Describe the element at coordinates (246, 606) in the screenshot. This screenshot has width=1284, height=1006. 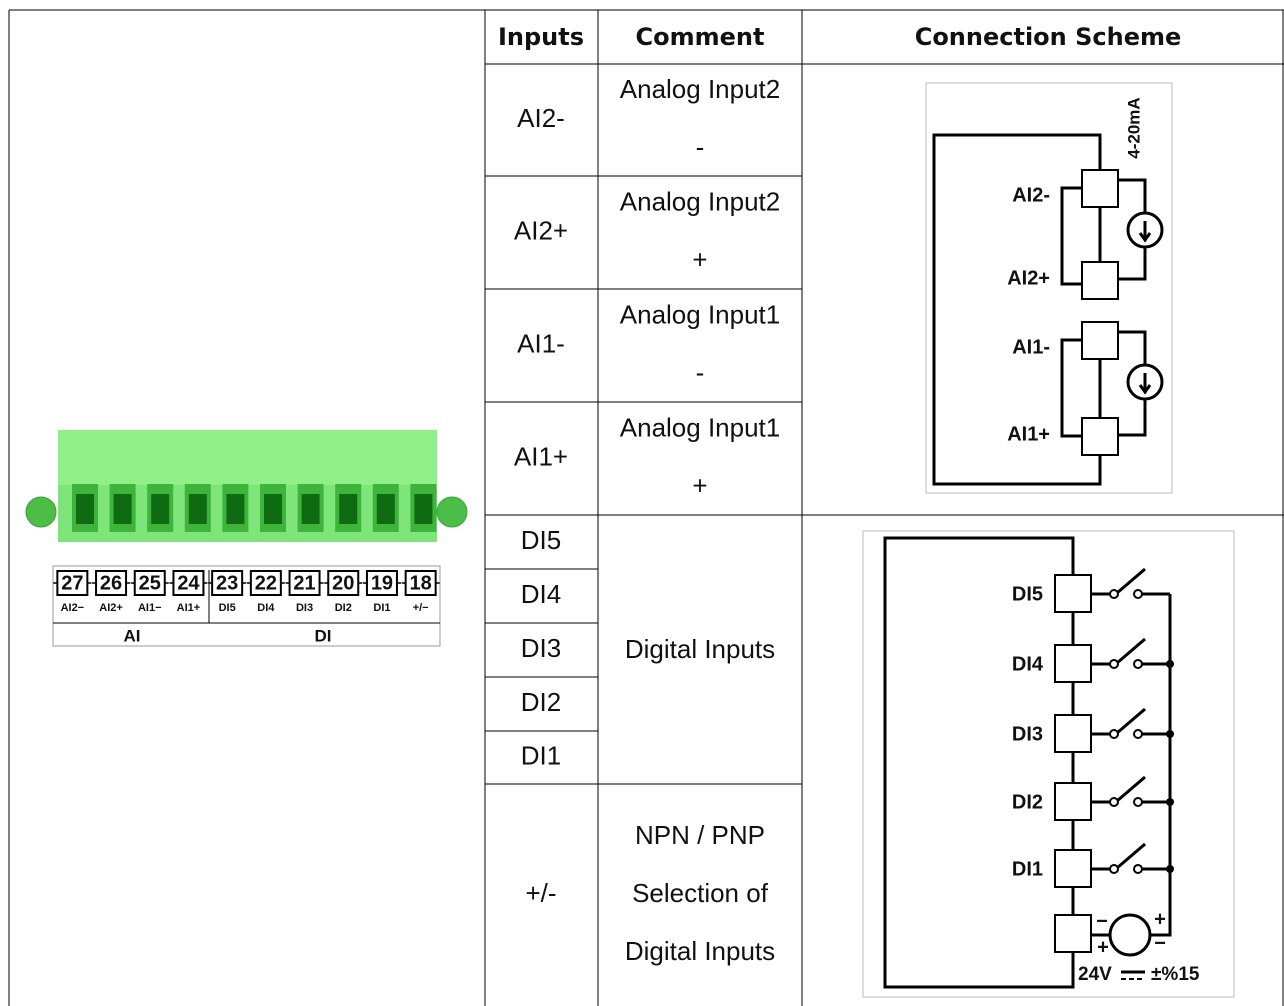
I see `terminal-strip` at that location.